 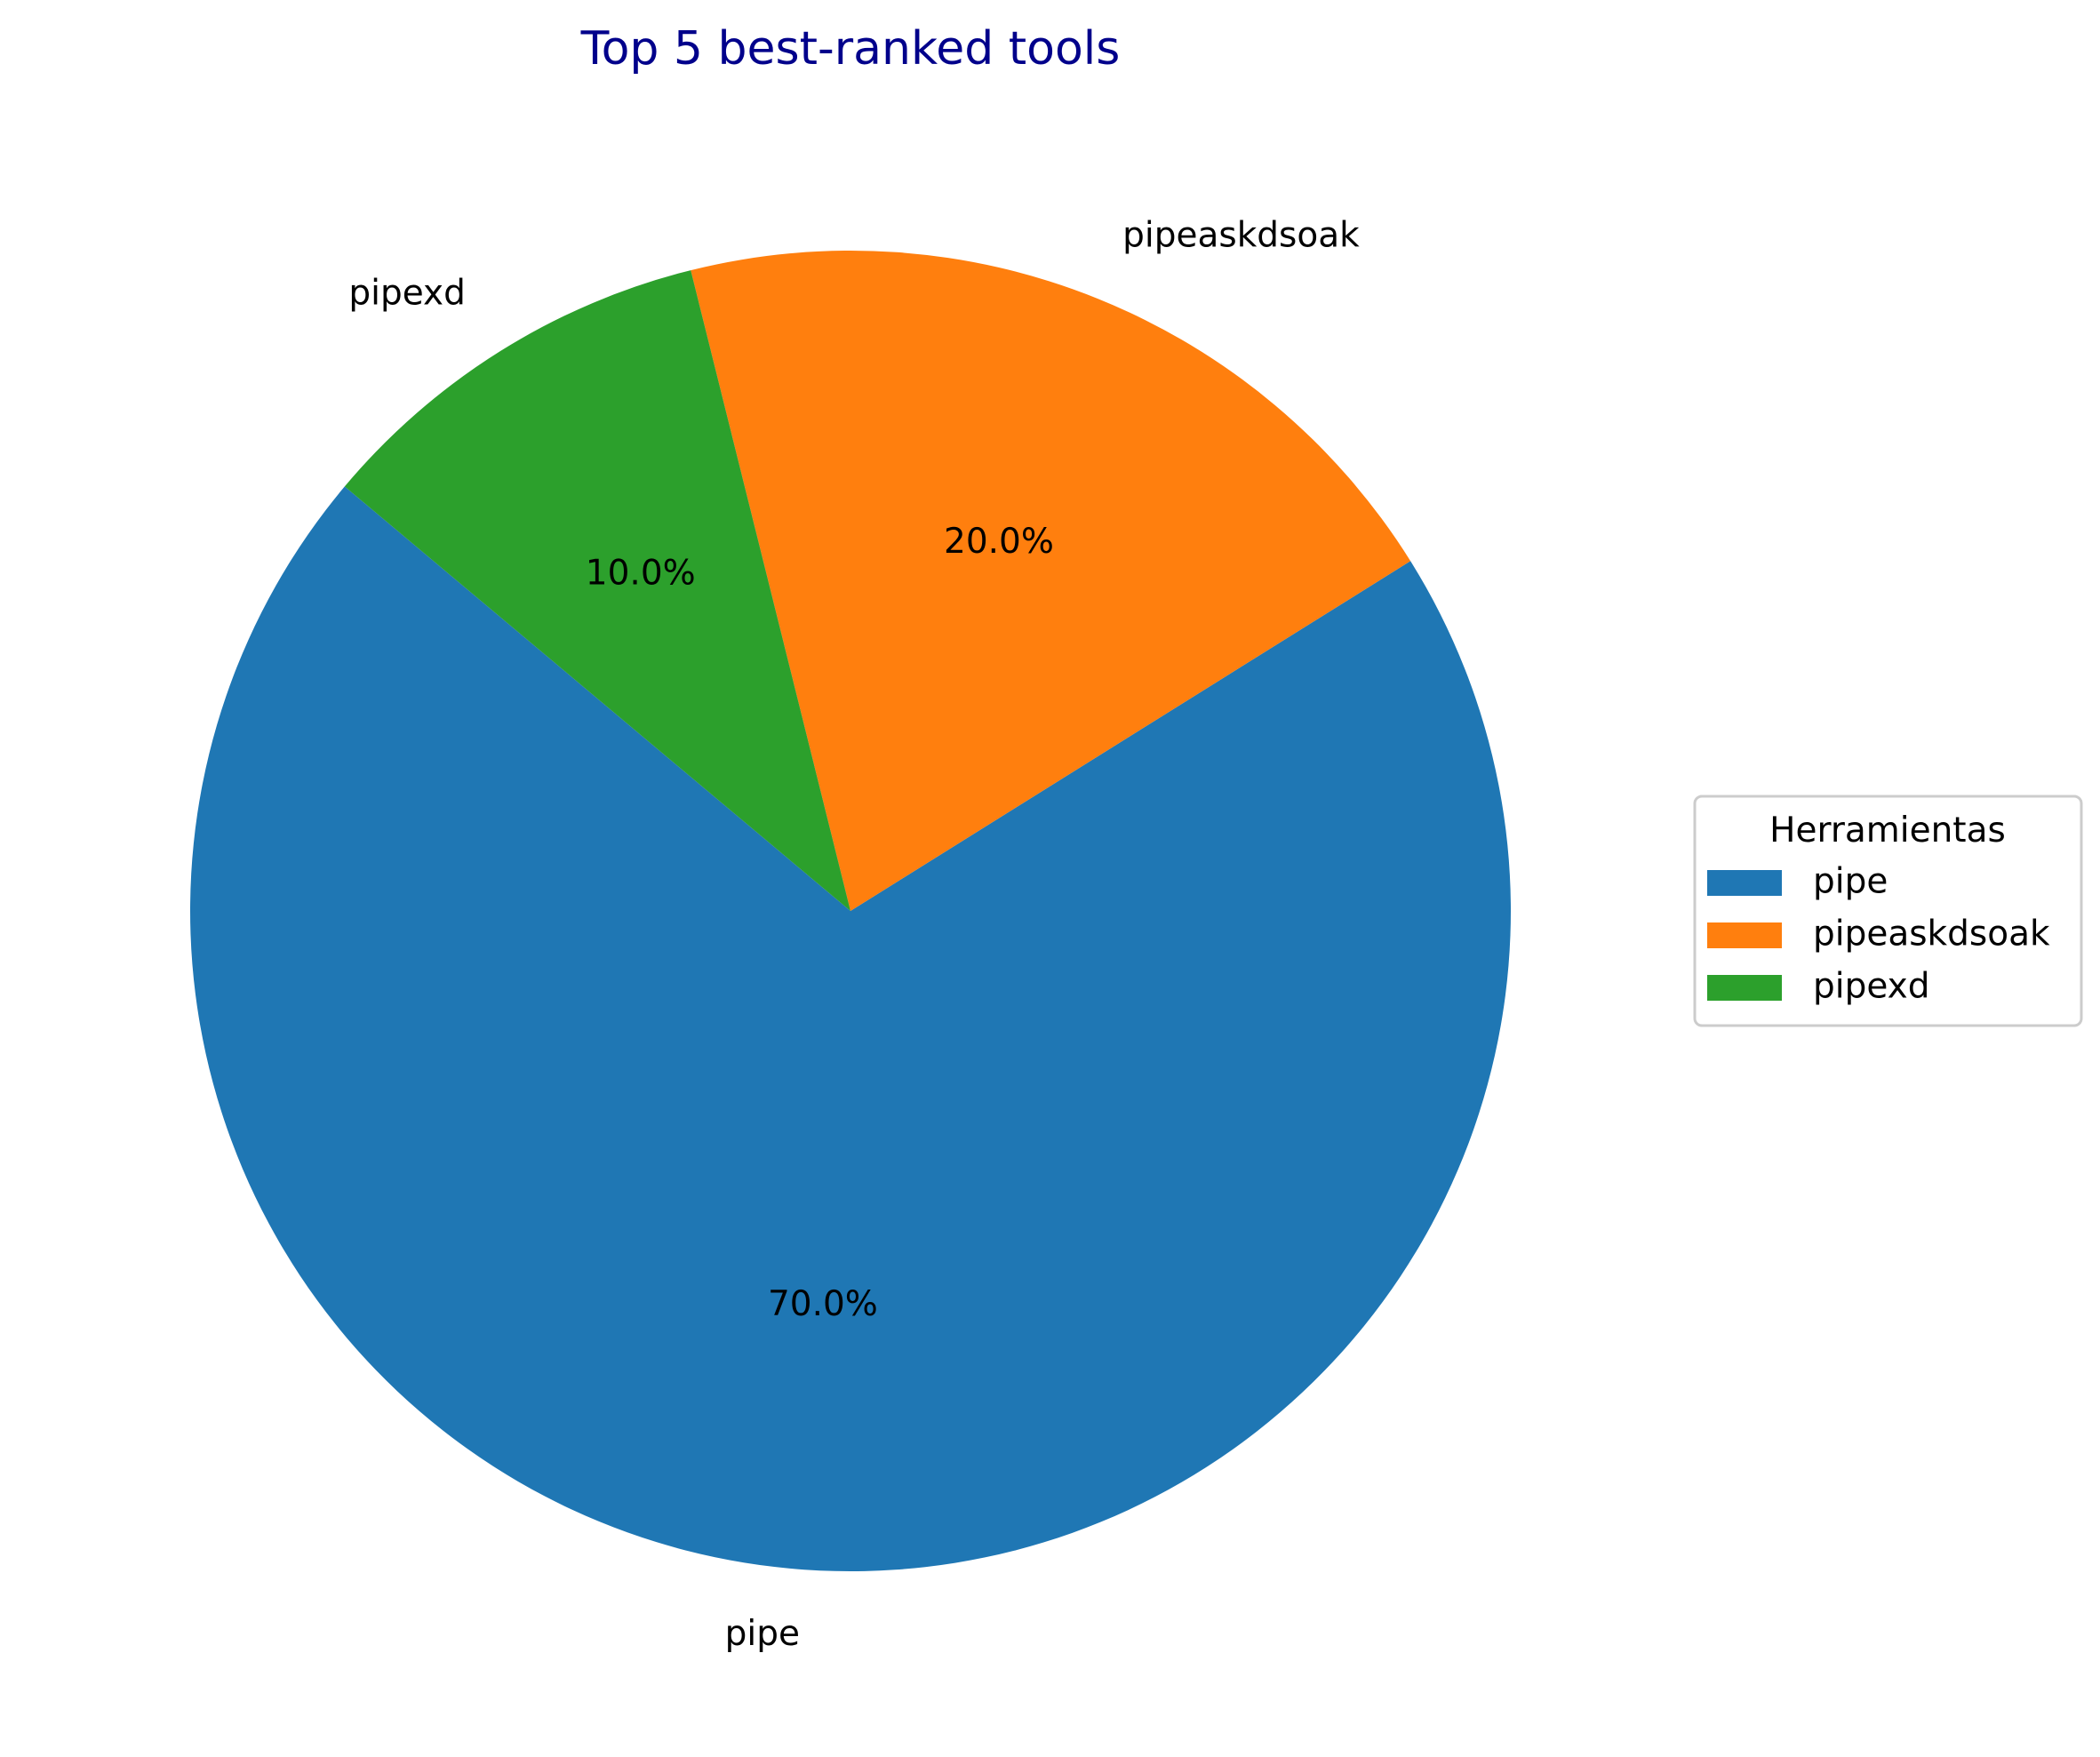 I want to click on pie-percent-label: 70.0%, so click(x=823, y=1304).